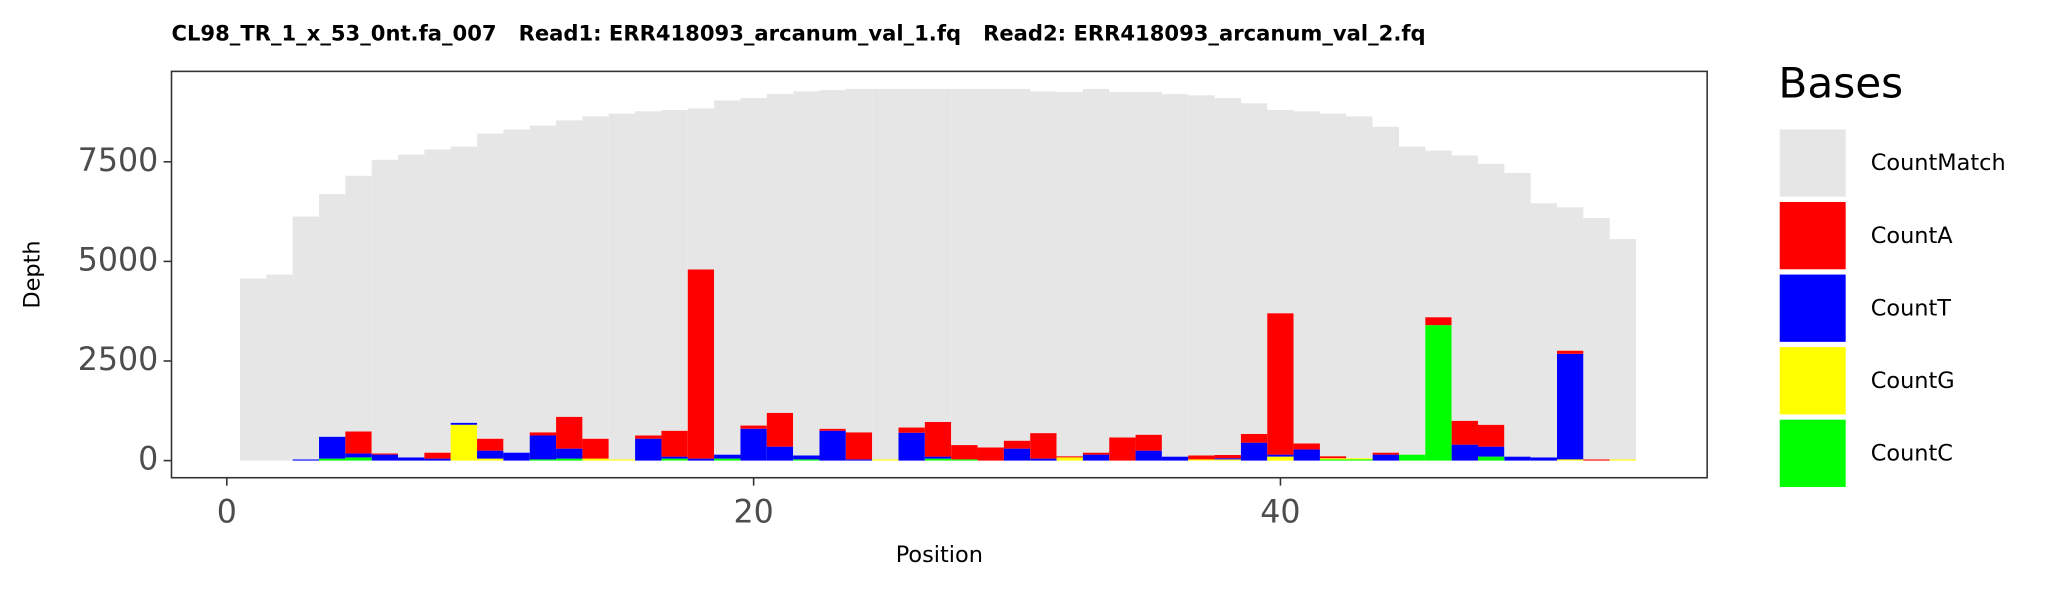  I want to click on y-tick-label: 5000, so click(118, 260).